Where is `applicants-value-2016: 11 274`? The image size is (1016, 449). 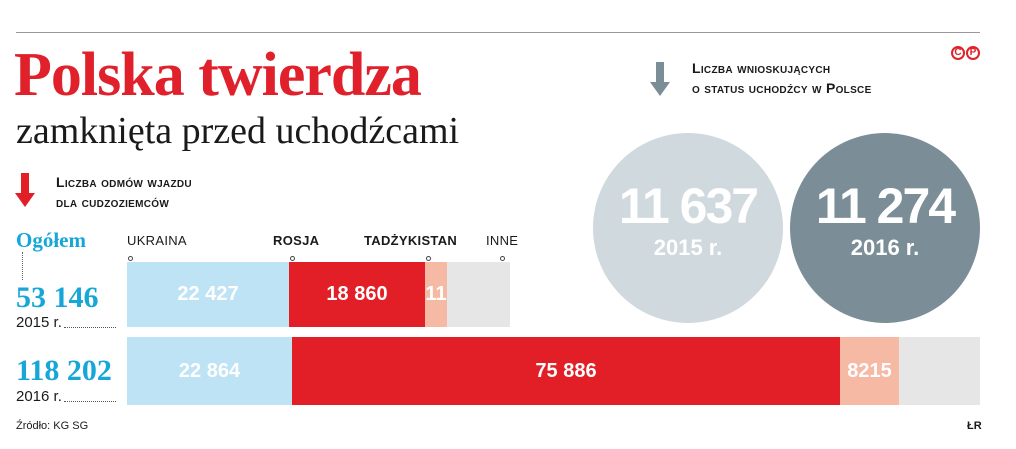 applicants-value-2016: 11 274 is located at coordinates (885, 206).